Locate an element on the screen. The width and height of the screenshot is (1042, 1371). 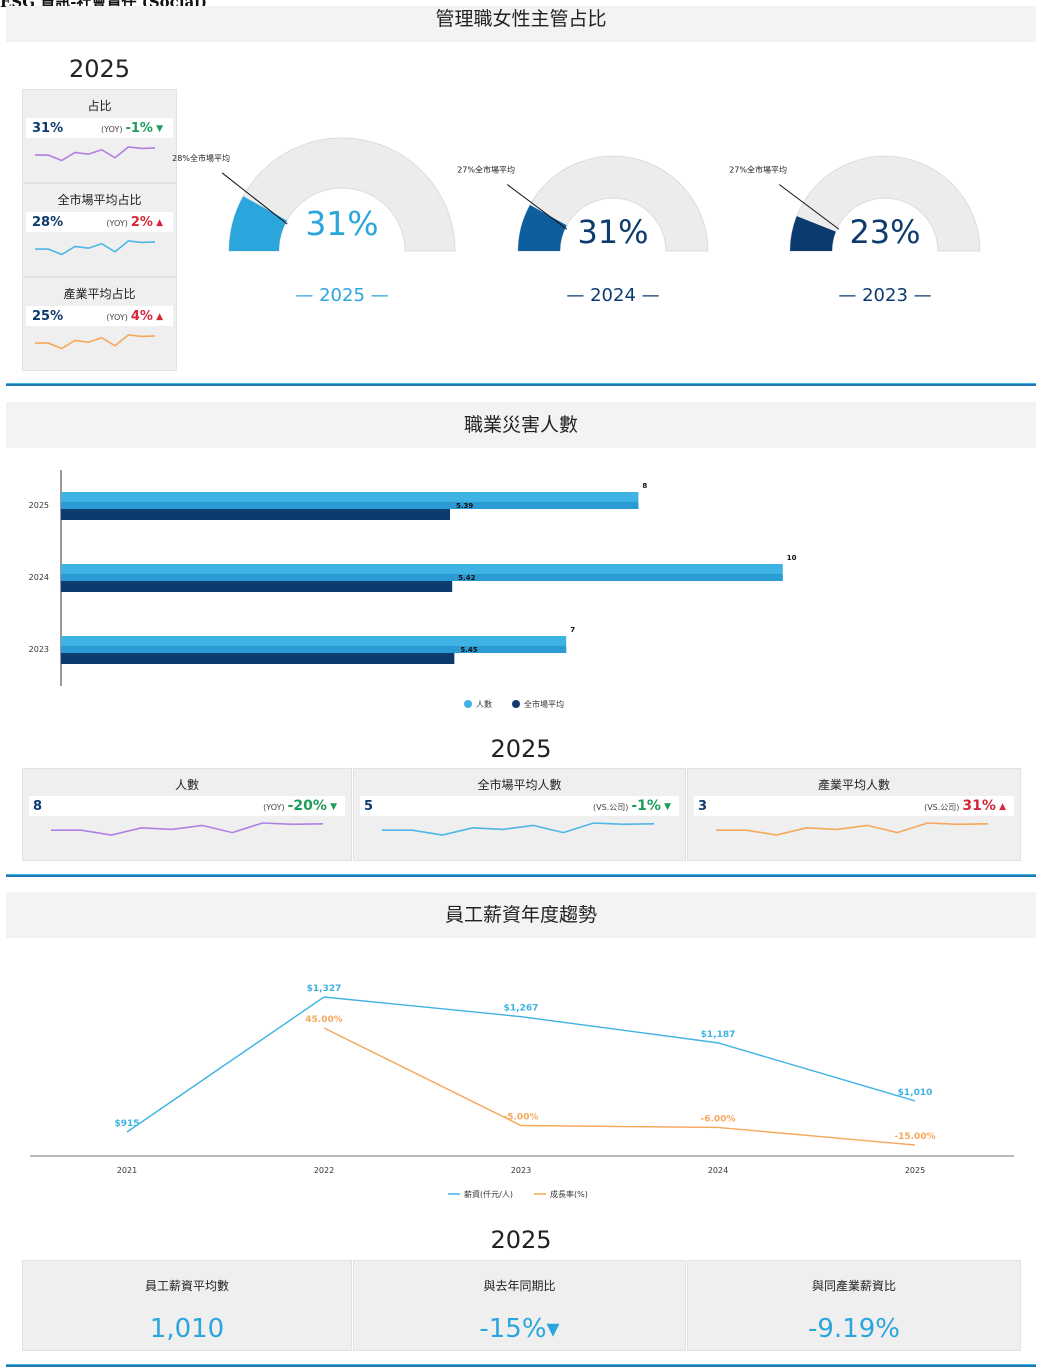
card-title: 全市場平均人數 is located at coordinates (519, 785).